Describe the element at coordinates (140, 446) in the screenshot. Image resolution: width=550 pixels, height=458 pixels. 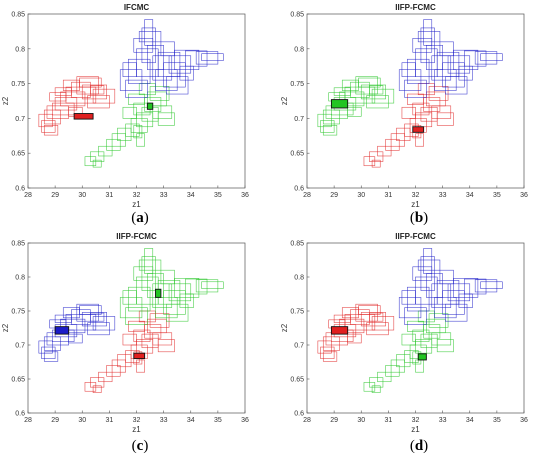
I see `panel-caption: (c)` at that location.